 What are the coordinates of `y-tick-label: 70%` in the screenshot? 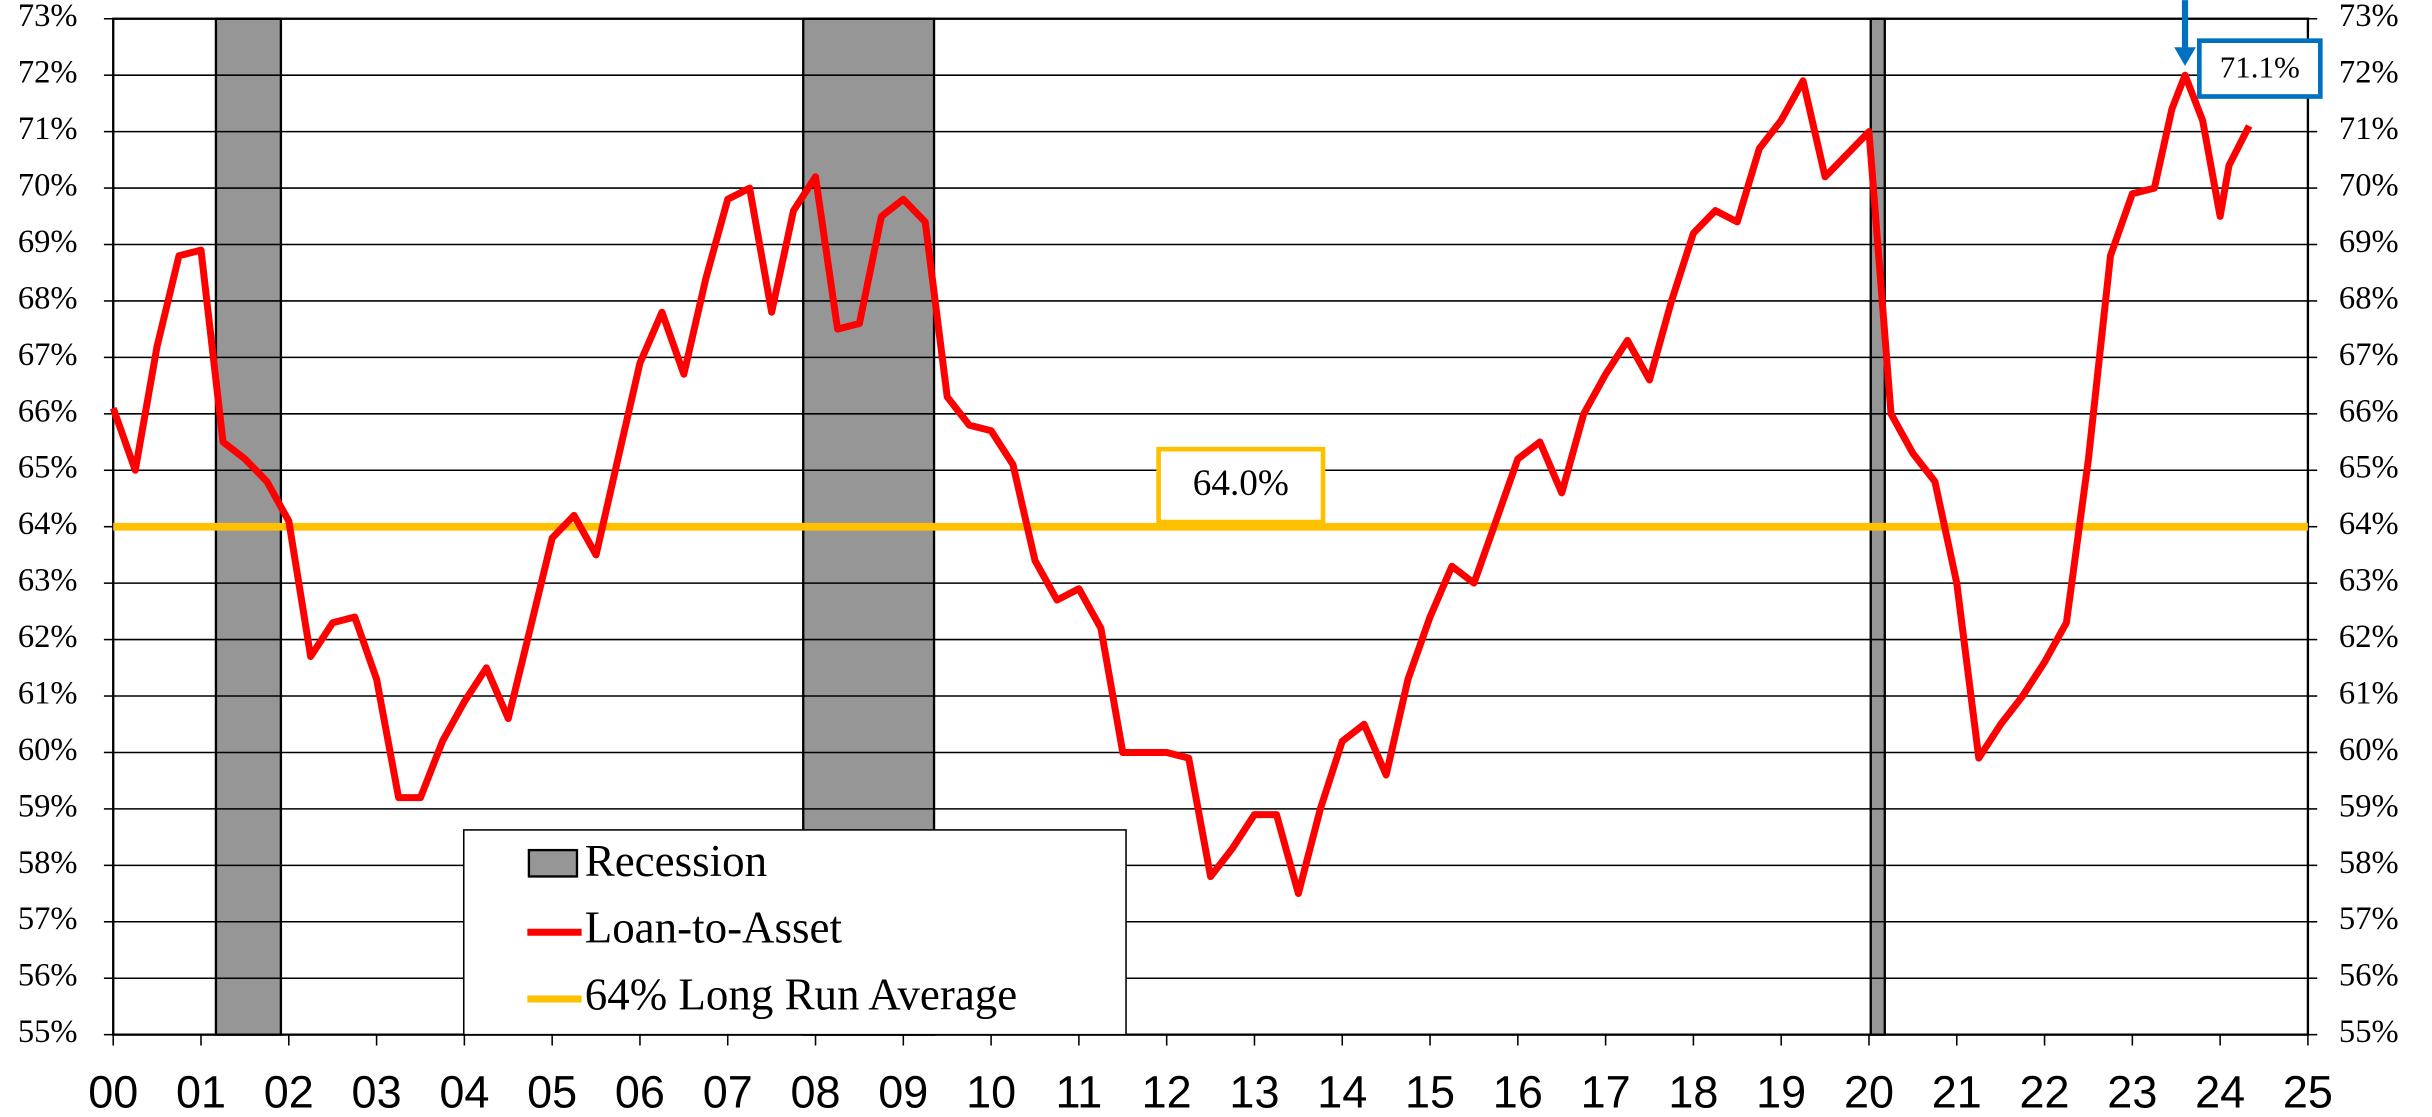 It's located at (48, 186).